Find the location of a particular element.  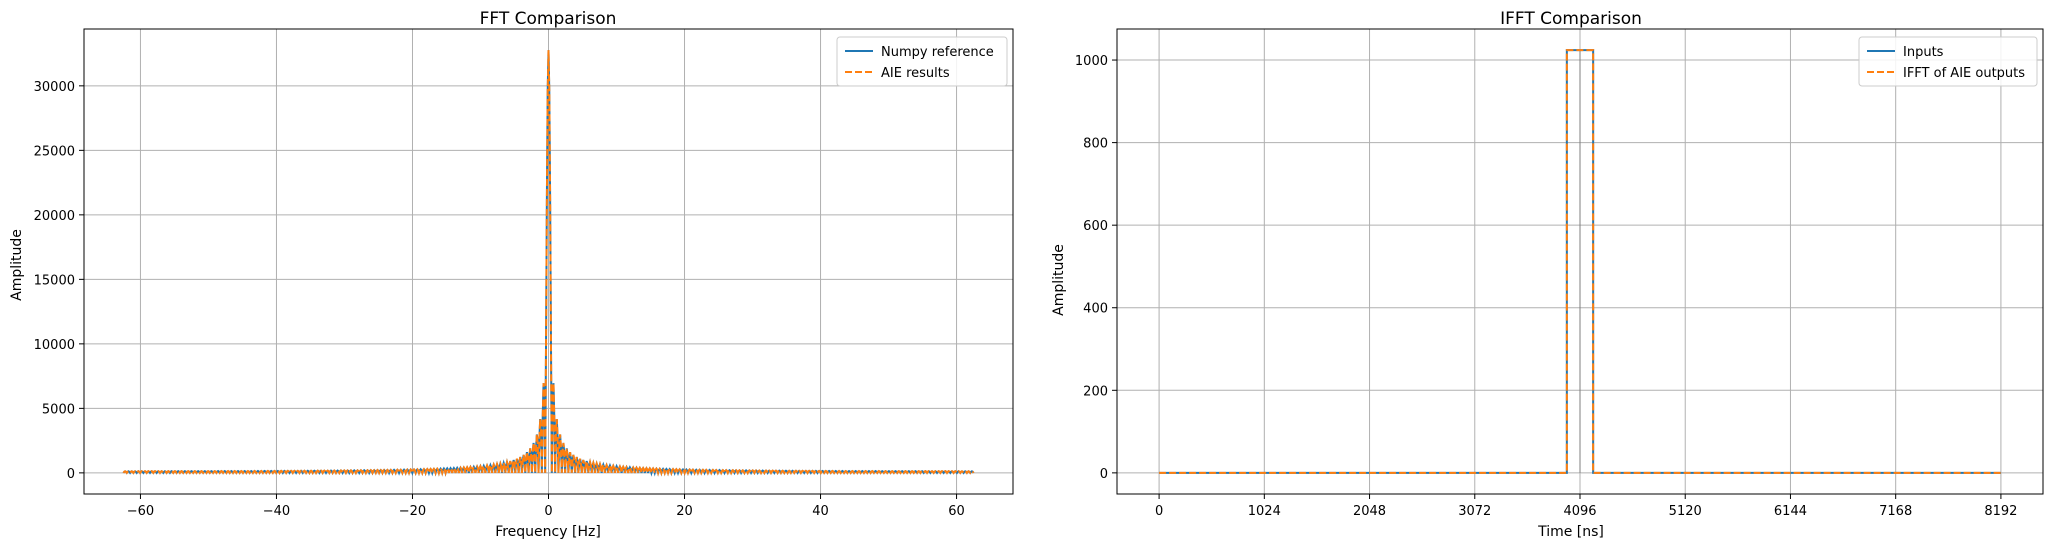

fft-x-tick-label: −40 is located at coordinates (276, 511).